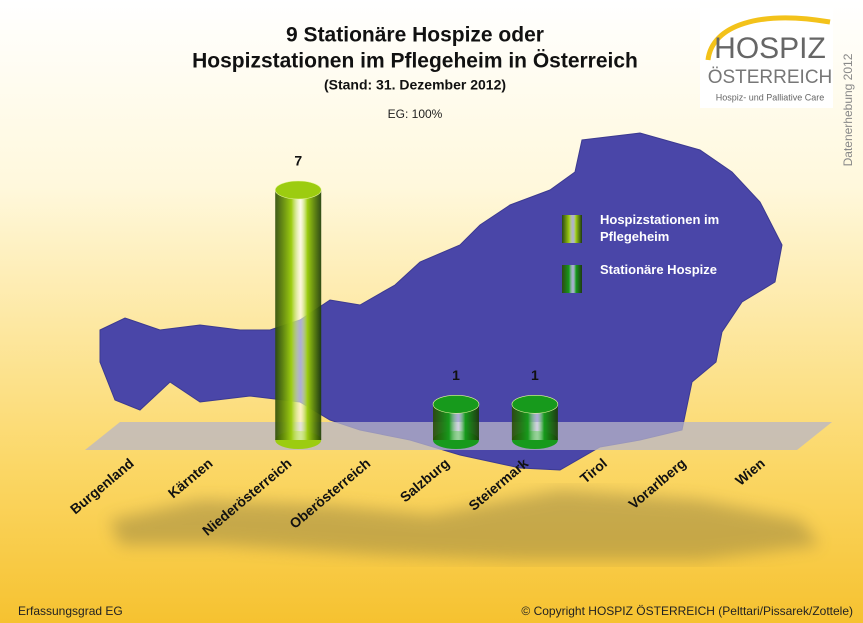 The width and height of the screenshot is (863, 623). What do you see at coordinates (770, 48) in the screenshot?
I see `logo-text: HOSPIZ` at bounding box center [770, 48].